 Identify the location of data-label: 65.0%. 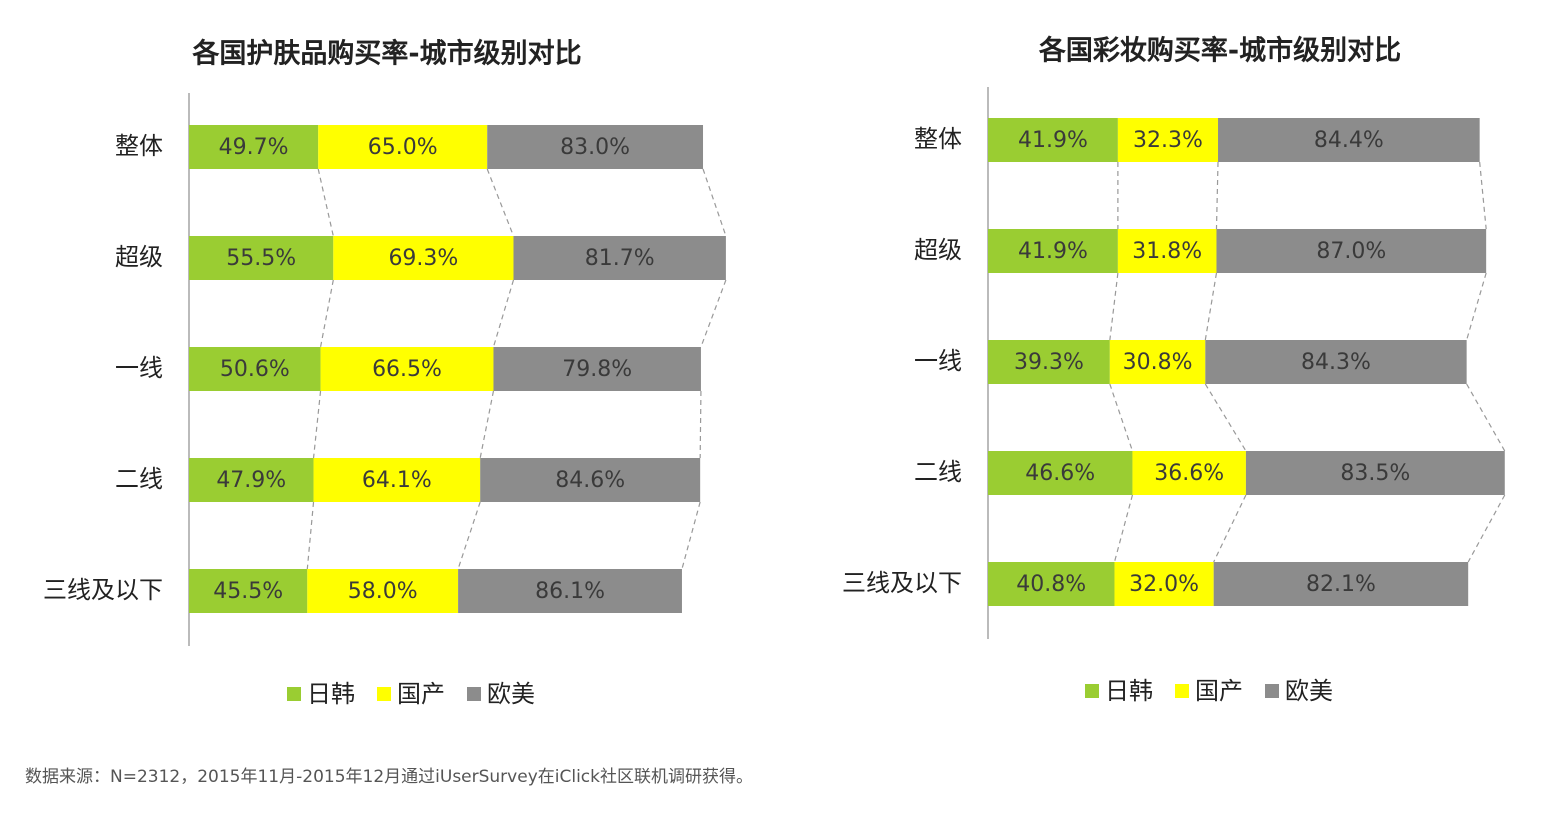
(403, 147).